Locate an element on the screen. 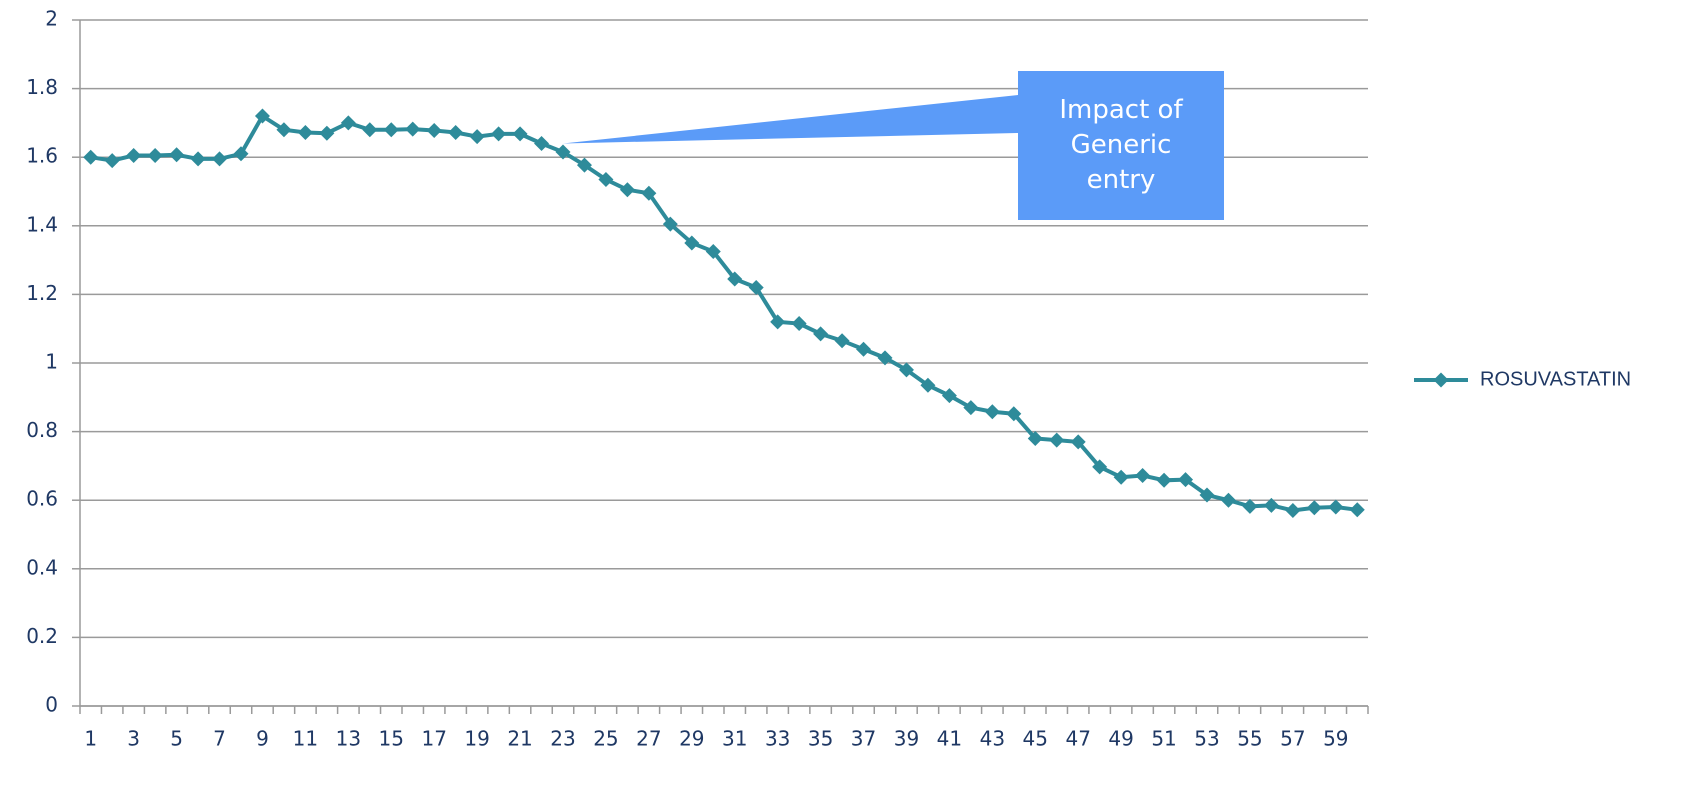 The image size is (1698, 812). annotation-pointer is located at coordinates (790, 119).